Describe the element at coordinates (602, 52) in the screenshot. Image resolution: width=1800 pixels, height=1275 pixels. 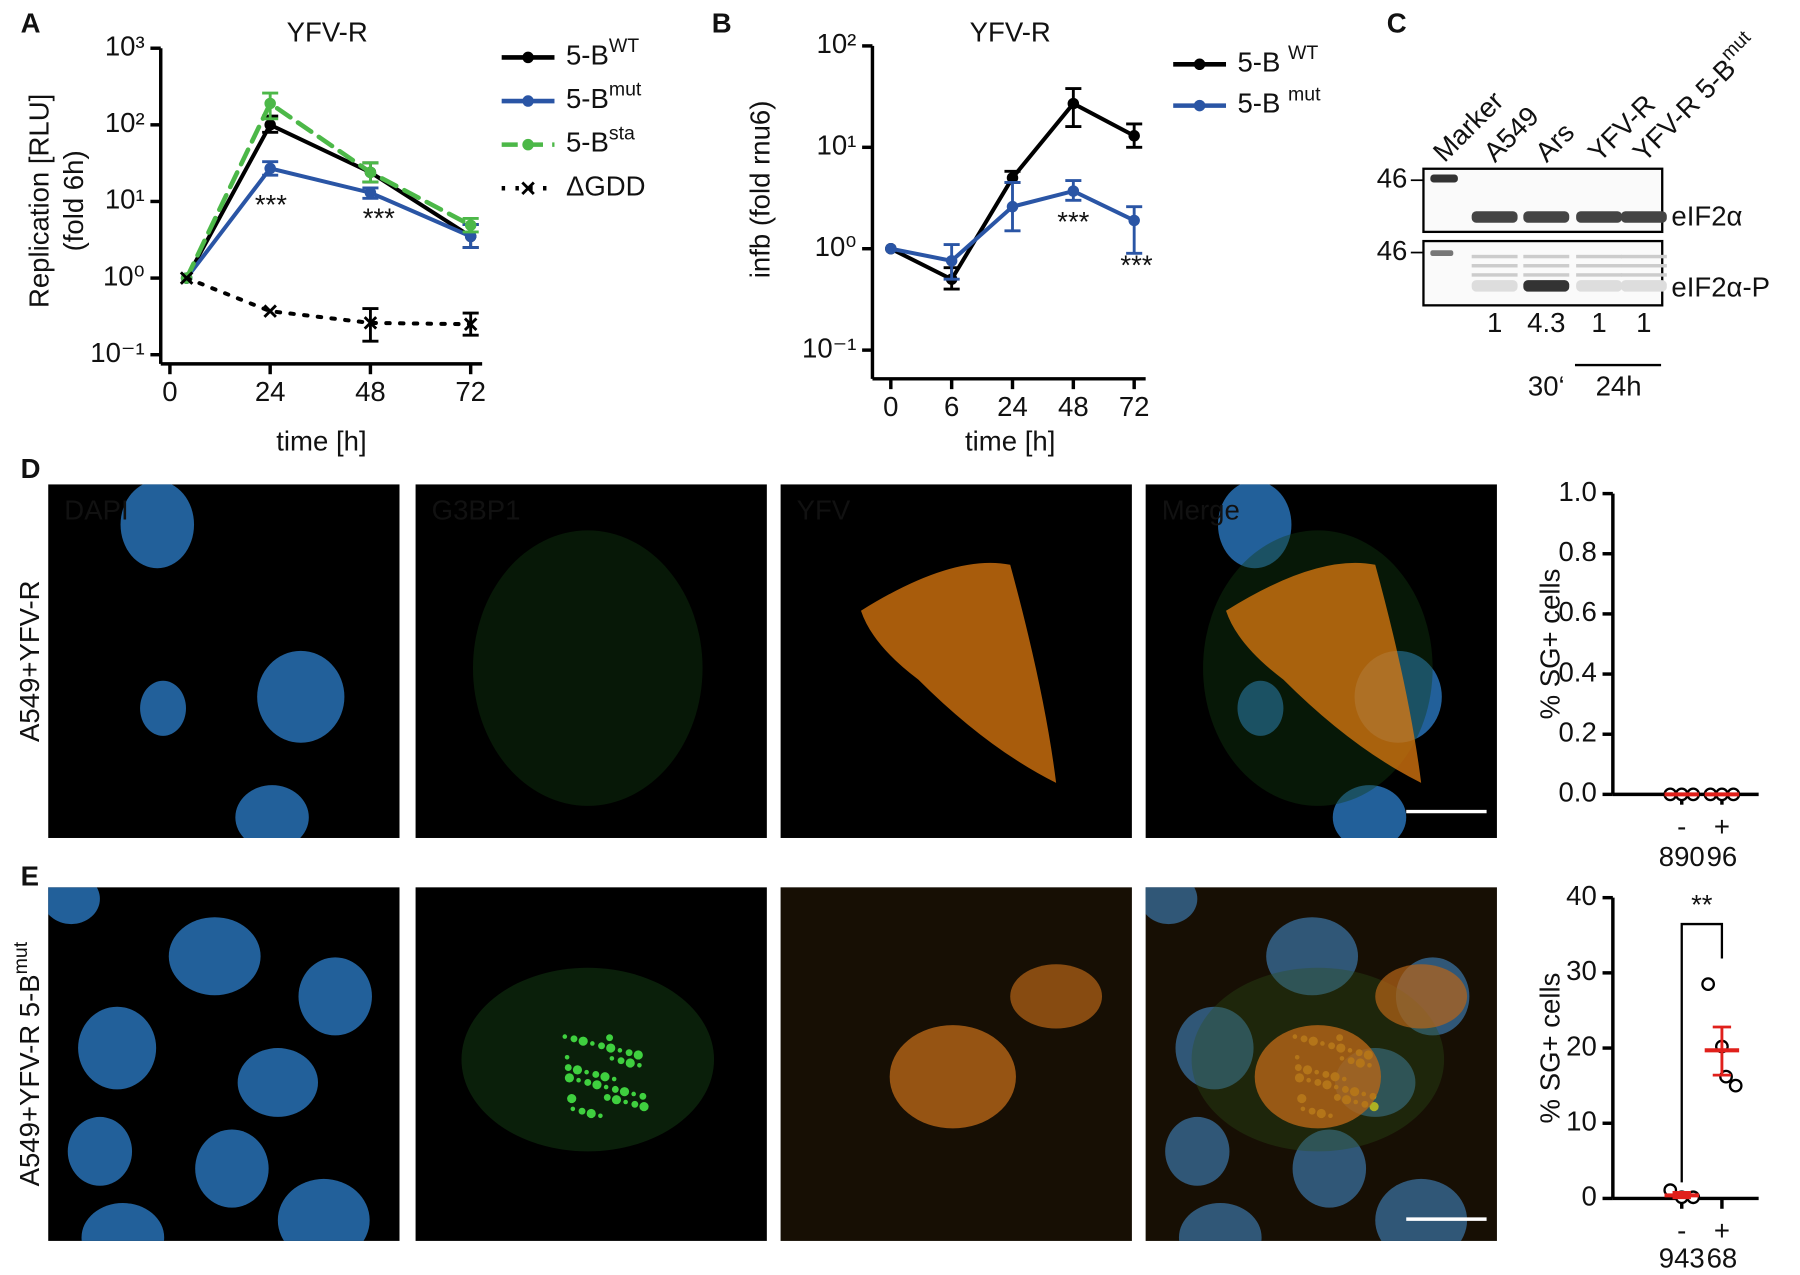
I see `legend-label: 5-BWT` at that location.